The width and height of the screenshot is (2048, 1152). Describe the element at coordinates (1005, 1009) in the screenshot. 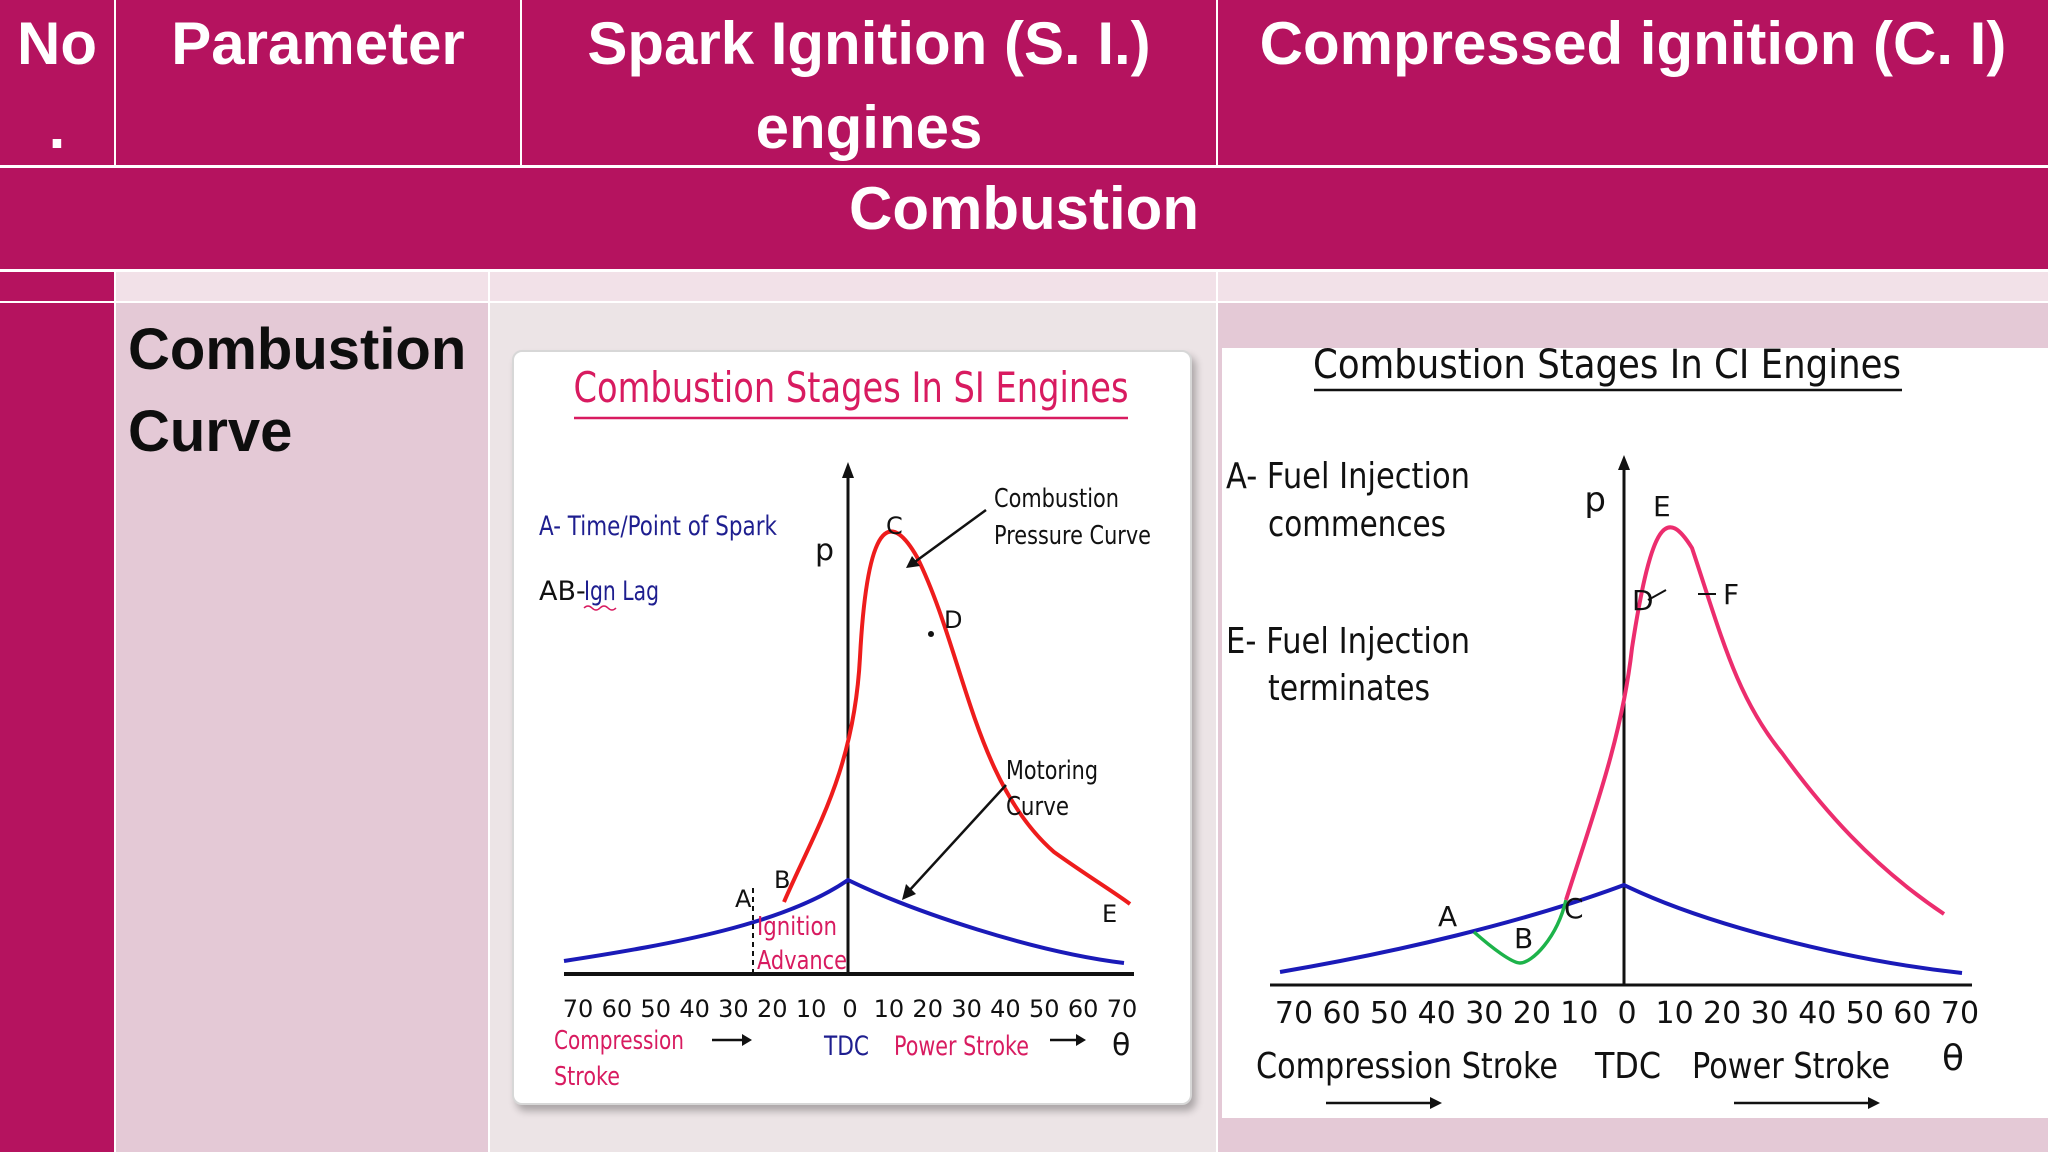

I see `si-tick-label: 40` at that location.